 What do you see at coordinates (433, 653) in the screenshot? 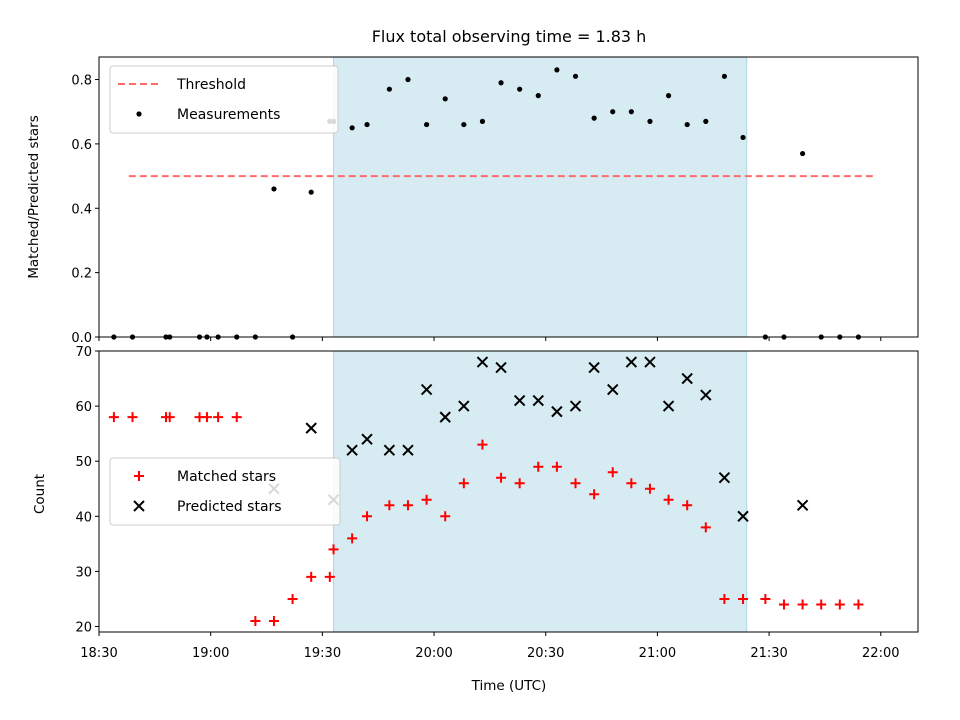
I see `x-tick-label: 20:00` at bounding box center [433, 653].